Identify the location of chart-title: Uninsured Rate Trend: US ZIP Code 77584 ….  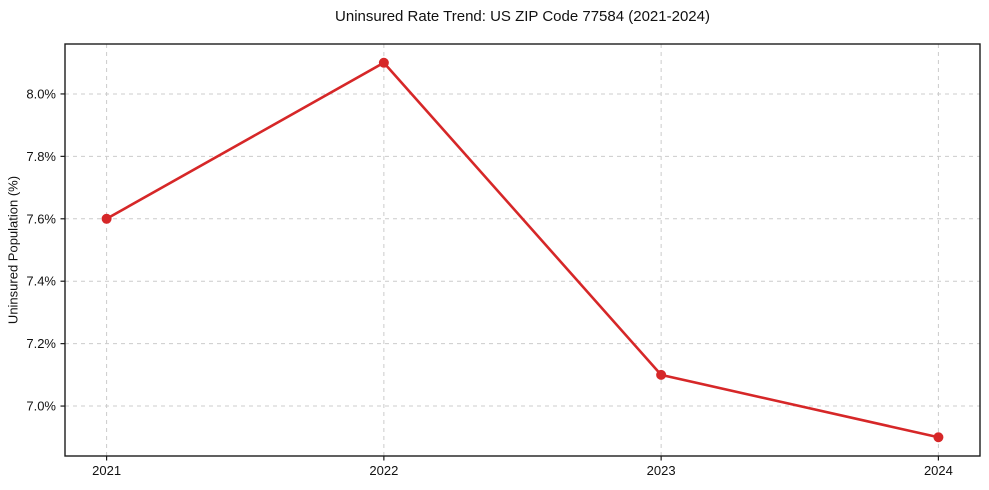
(522, 16).